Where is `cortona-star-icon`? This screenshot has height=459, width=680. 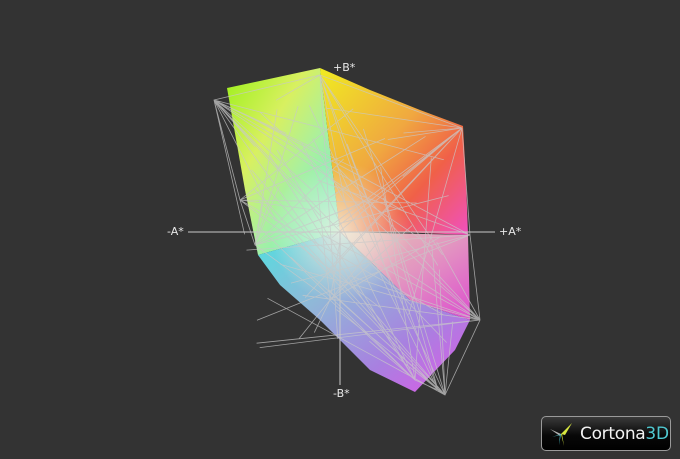
cortona-star-icon is located at coordinates (561, 434).